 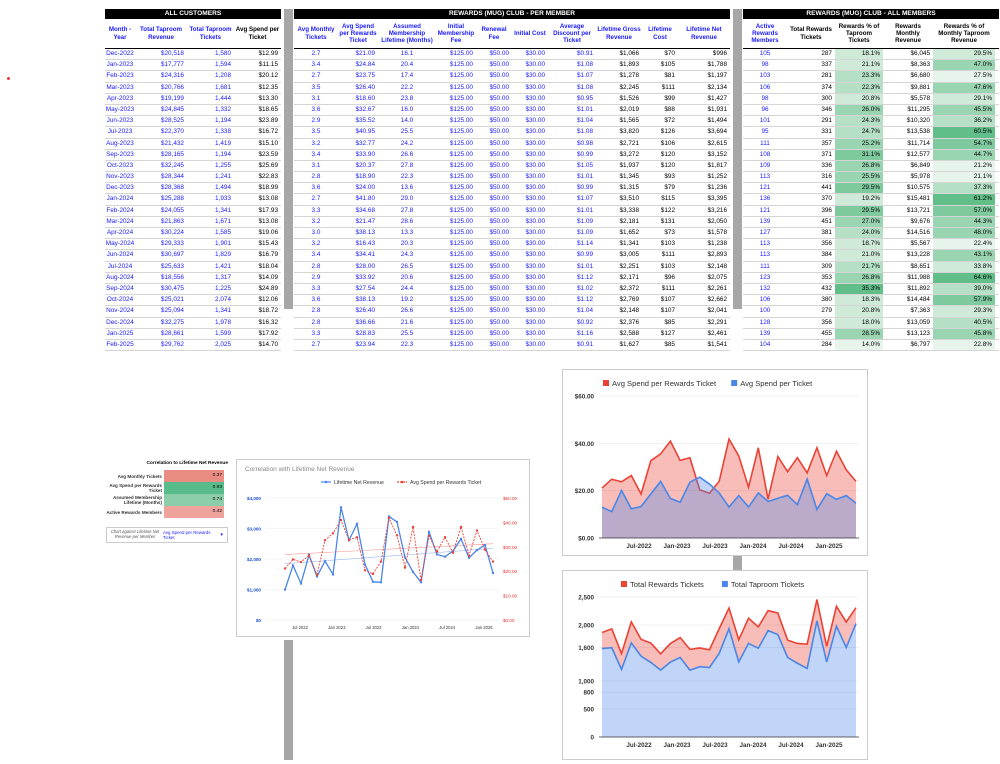 What do you see at coordinates (288, 700) in the screenshot?
I see `column-gutter-left-lower` at bounding box center [288, 700].